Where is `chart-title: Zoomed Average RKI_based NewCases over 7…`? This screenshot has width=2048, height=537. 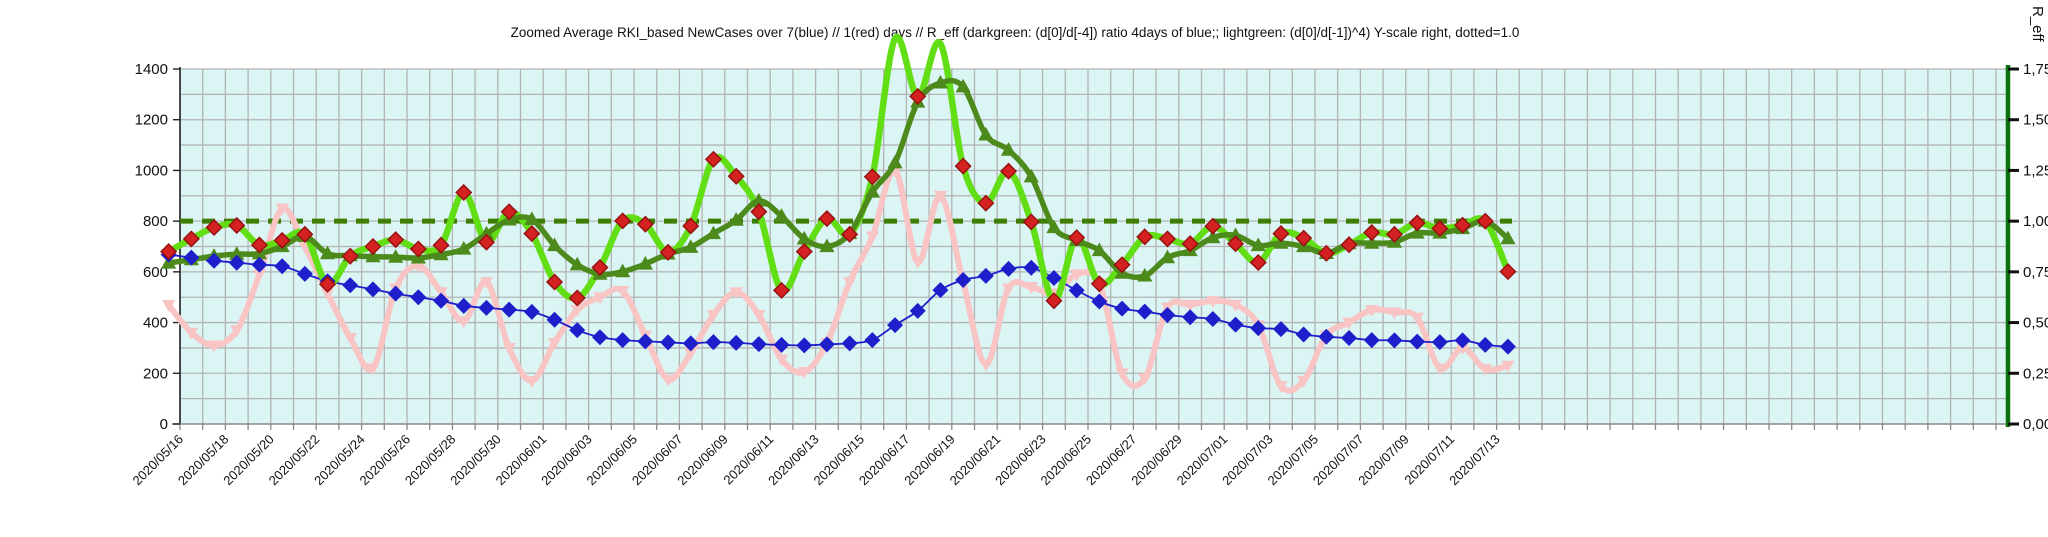
chart-title: Zoomed Average RKI_based NewCases over 7… is located at coordinates (1015, 32).